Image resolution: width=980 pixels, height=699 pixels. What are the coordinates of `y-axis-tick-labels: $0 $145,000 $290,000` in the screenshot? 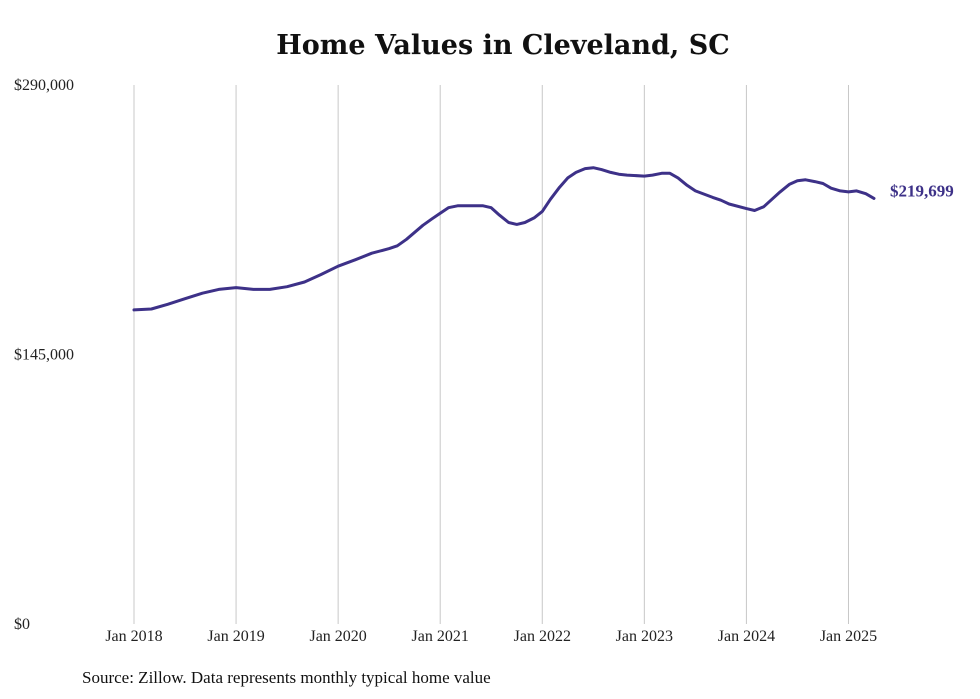 It's located at (44, 355).